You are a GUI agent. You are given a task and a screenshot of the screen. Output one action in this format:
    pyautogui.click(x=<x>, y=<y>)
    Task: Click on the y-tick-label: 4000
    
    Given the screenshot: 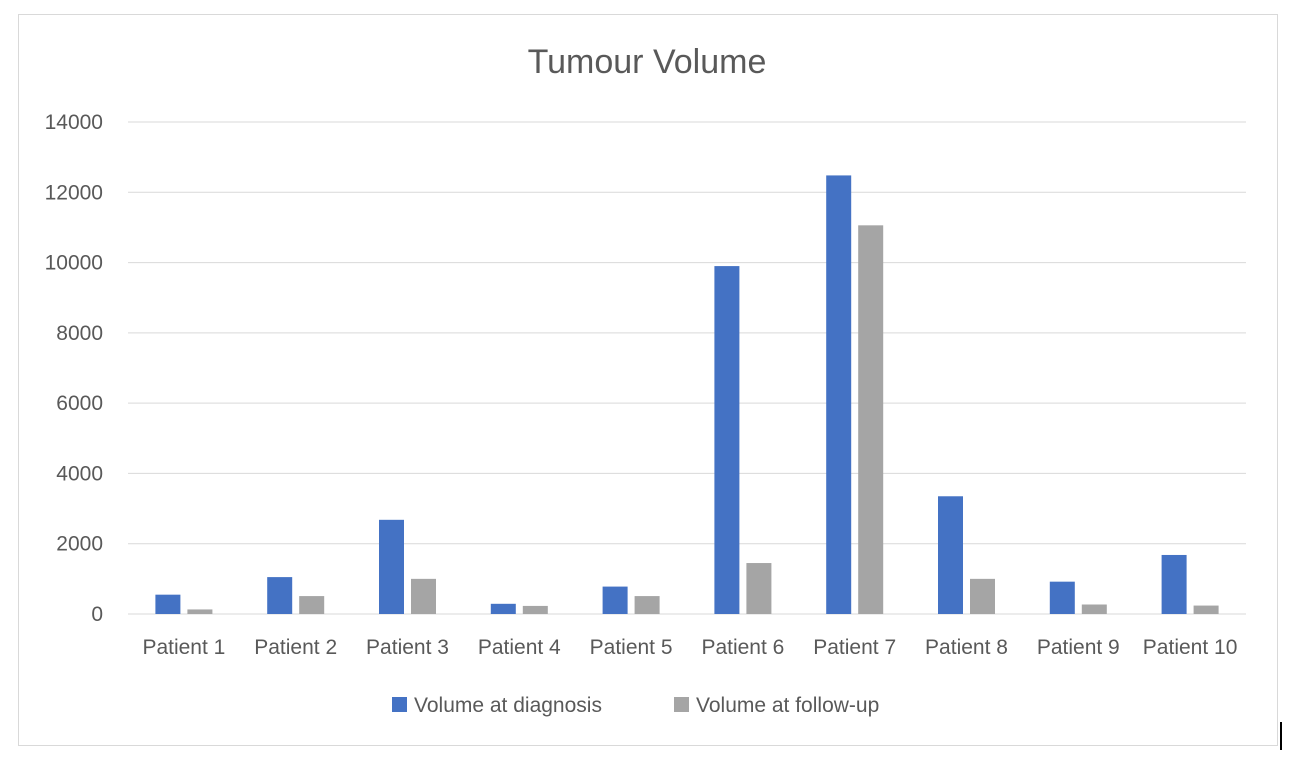 What is the action you would take?
    pyautogui.click(x=79, y=473)
    